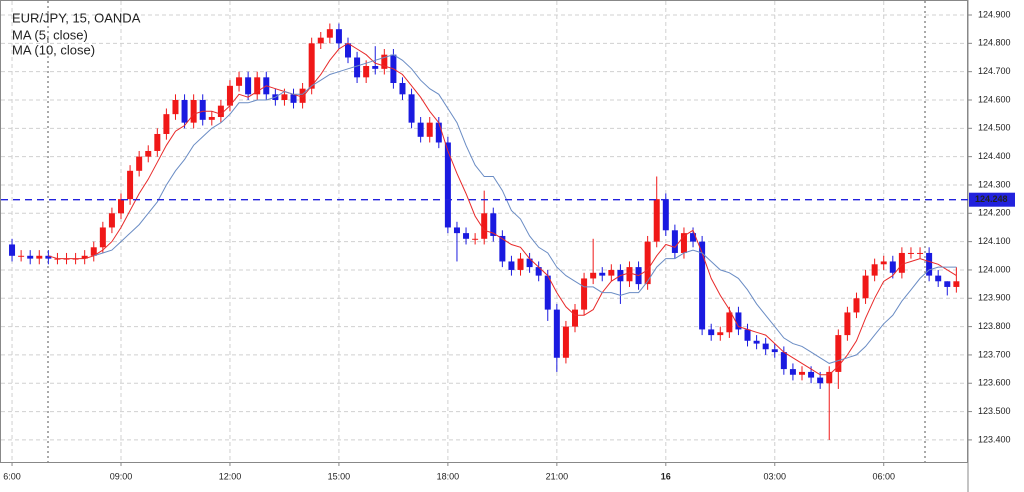  I want to click on legend-label: MA (5, close), so click(50, 34).